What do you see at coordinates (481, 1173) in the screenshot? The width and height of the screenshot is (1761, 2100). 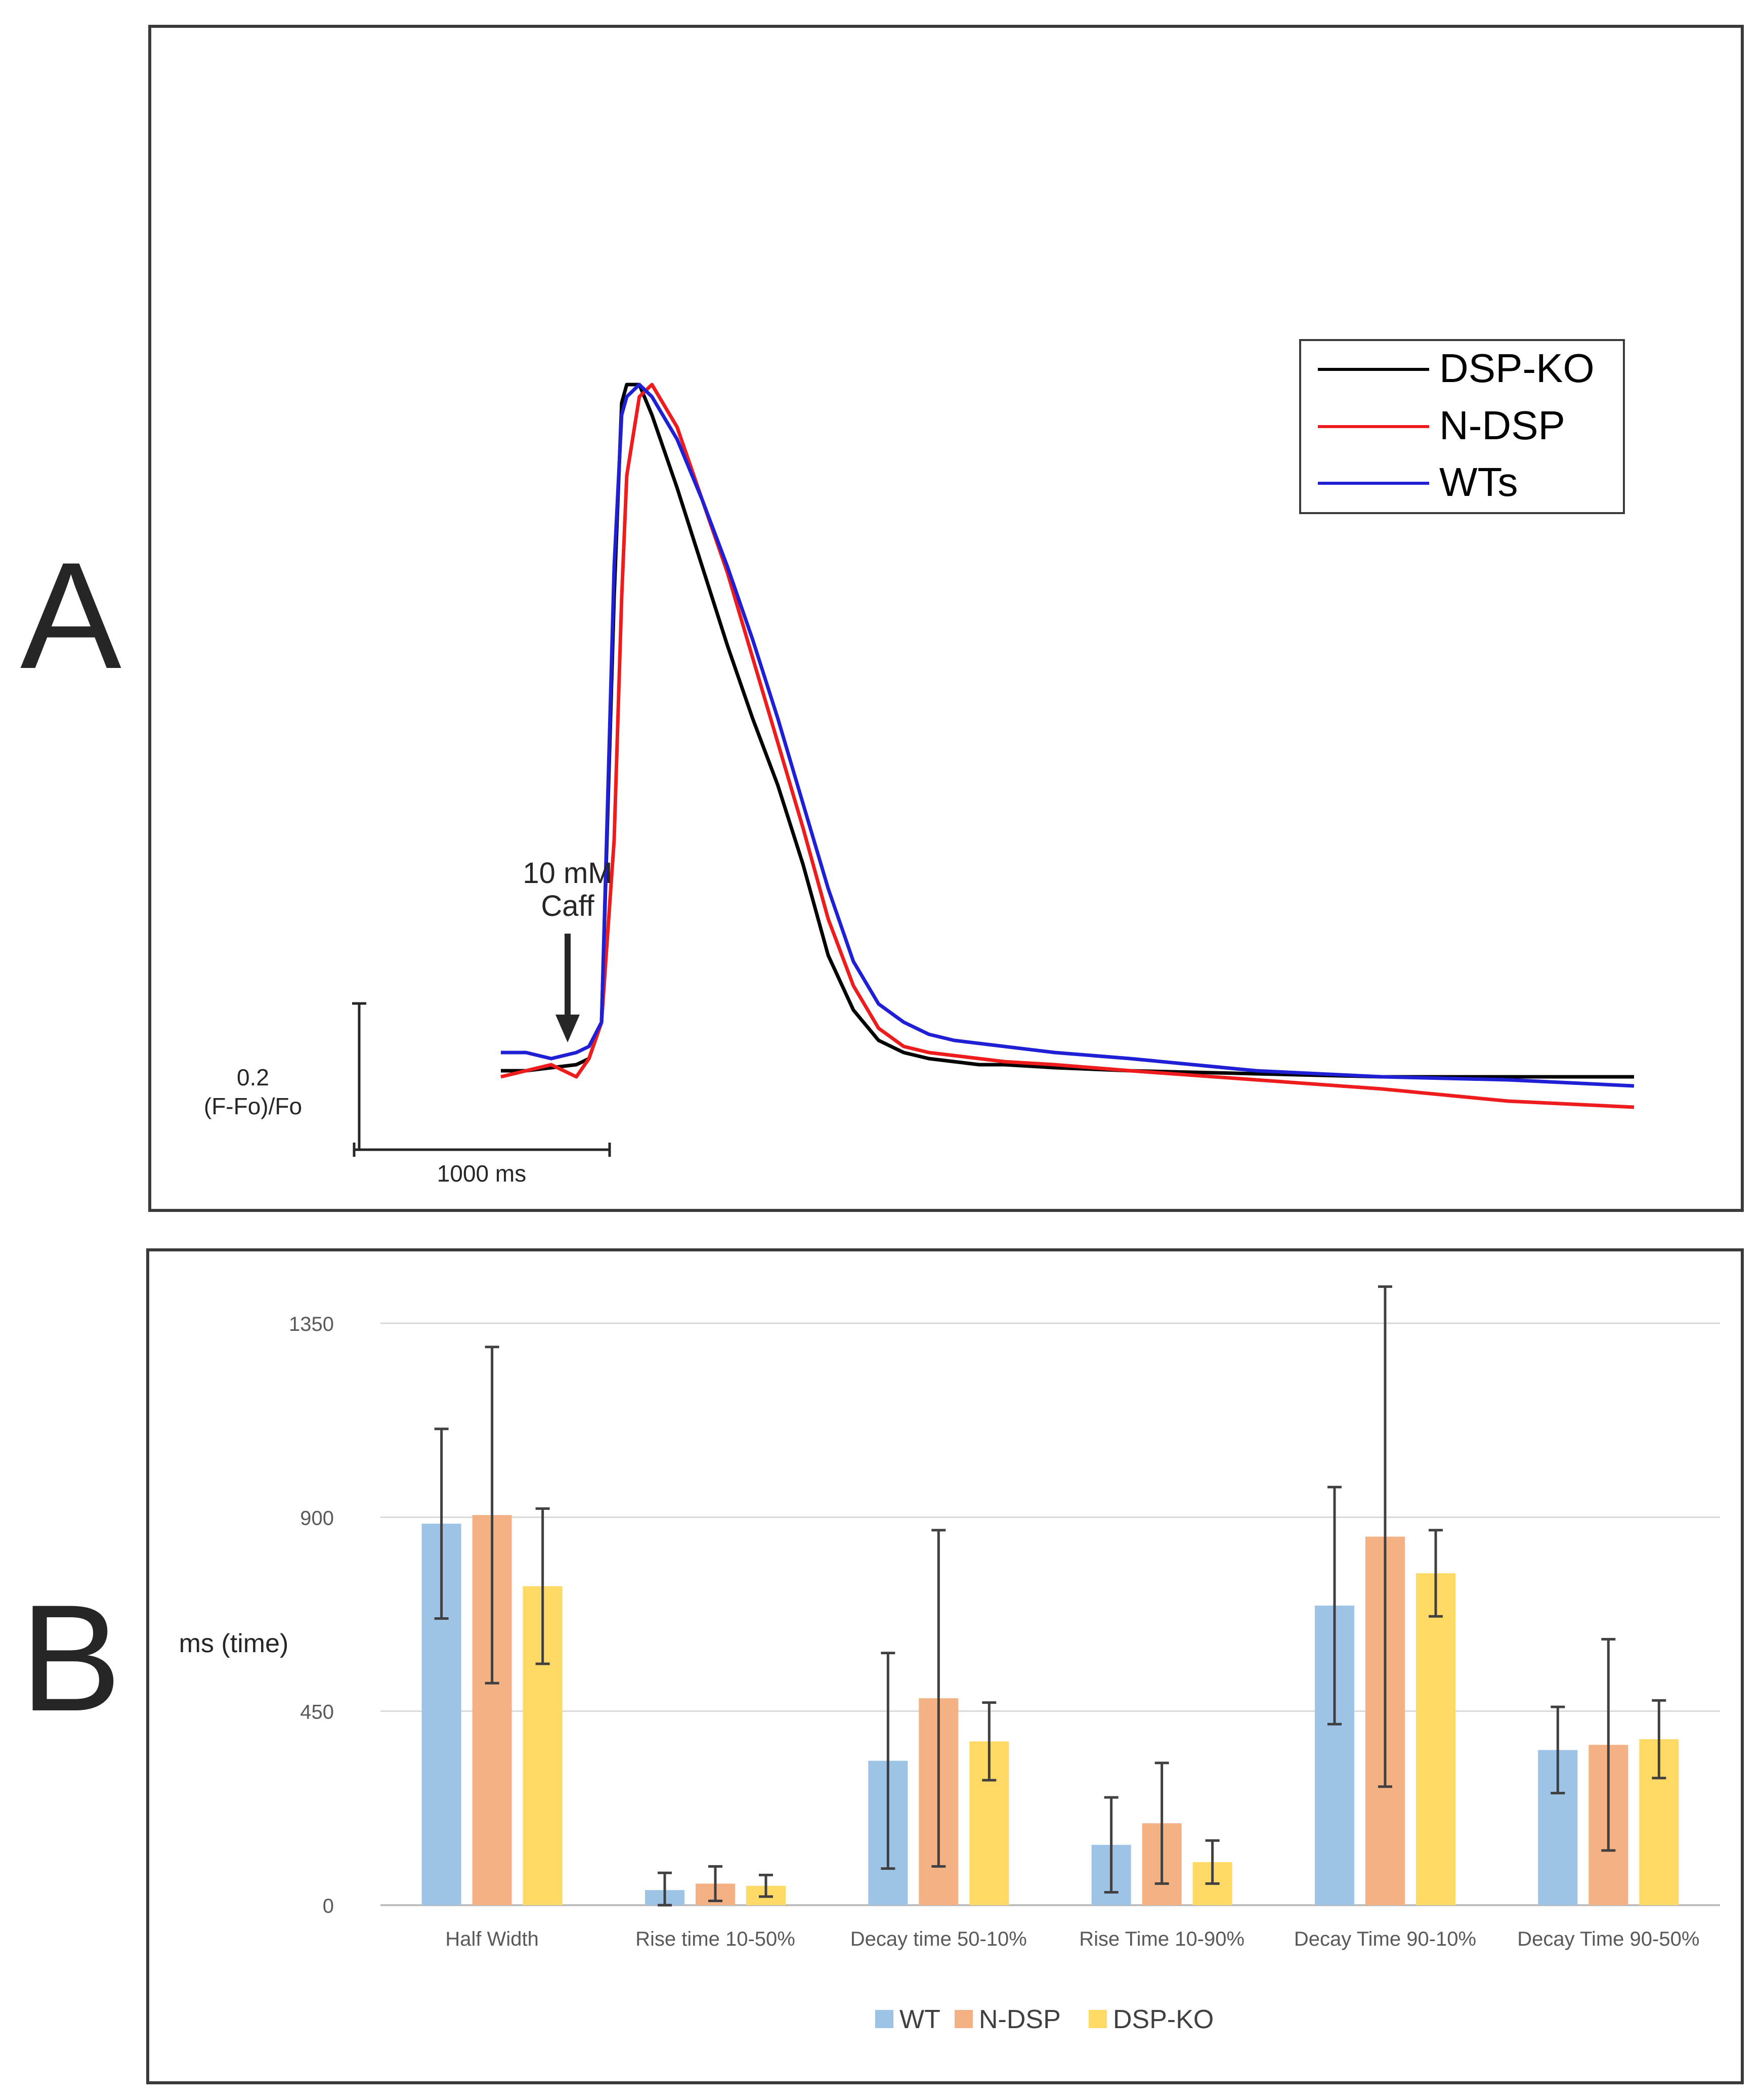 I see `scale-bar-x-label: 1000 ms` at bounding box center [481, 1173].